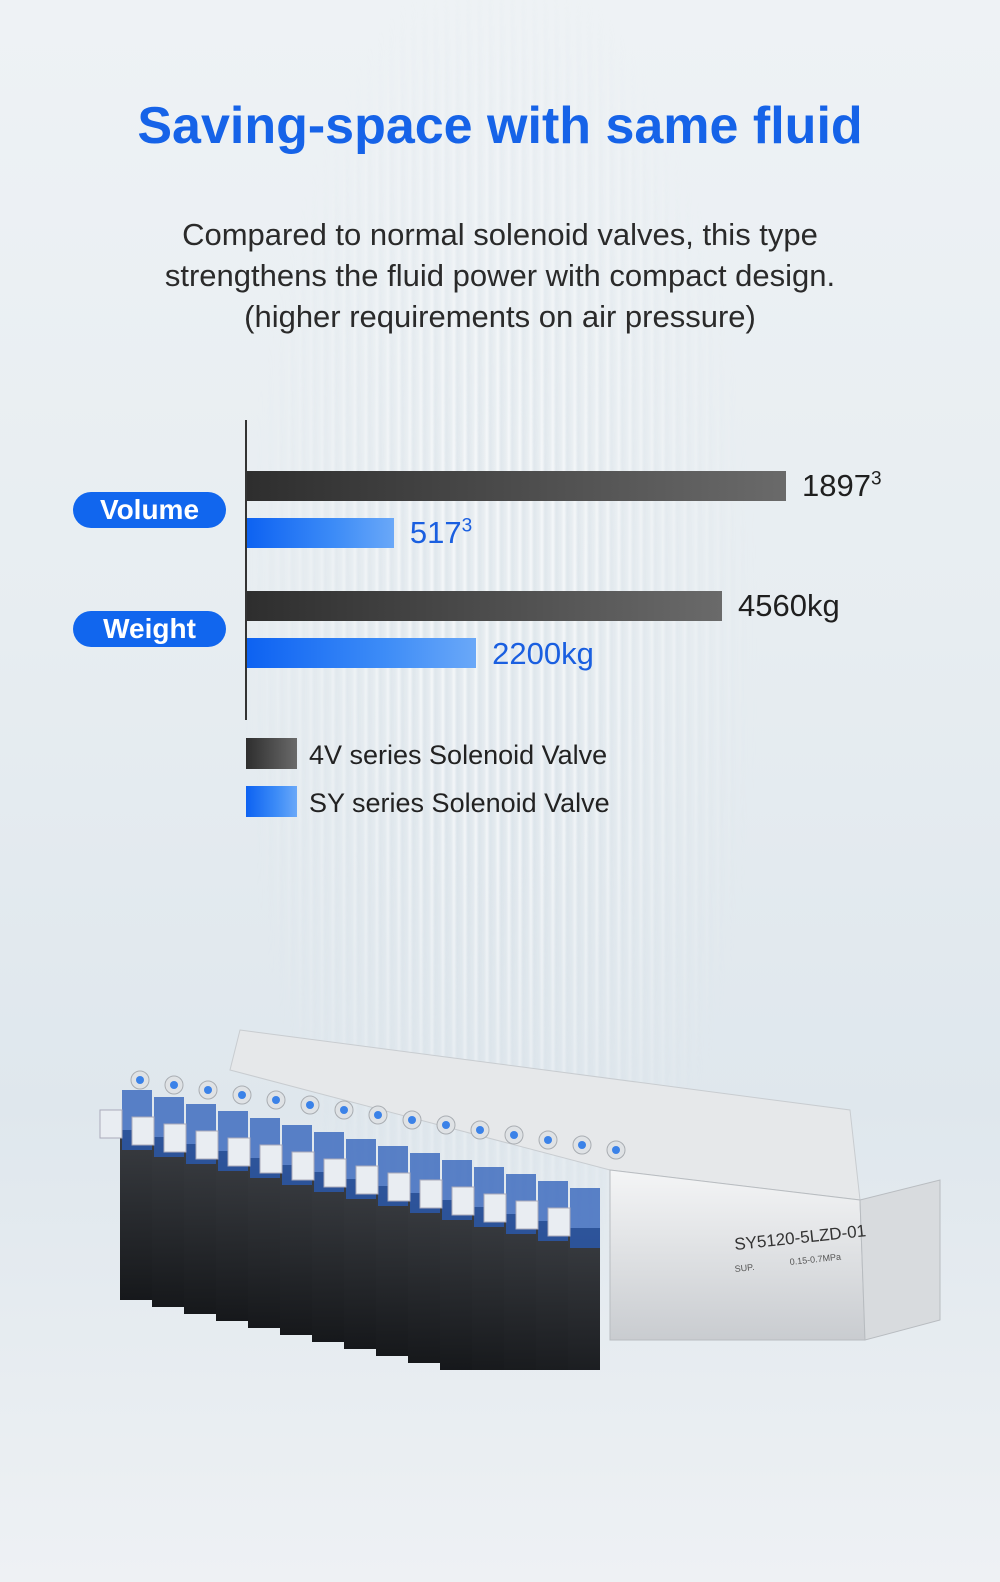  What do you see at coordinates (458, 755) in the screenshot?
I see `legend-label-4v: 4V series Solenoid Valve` at bounding box center [458, 755].